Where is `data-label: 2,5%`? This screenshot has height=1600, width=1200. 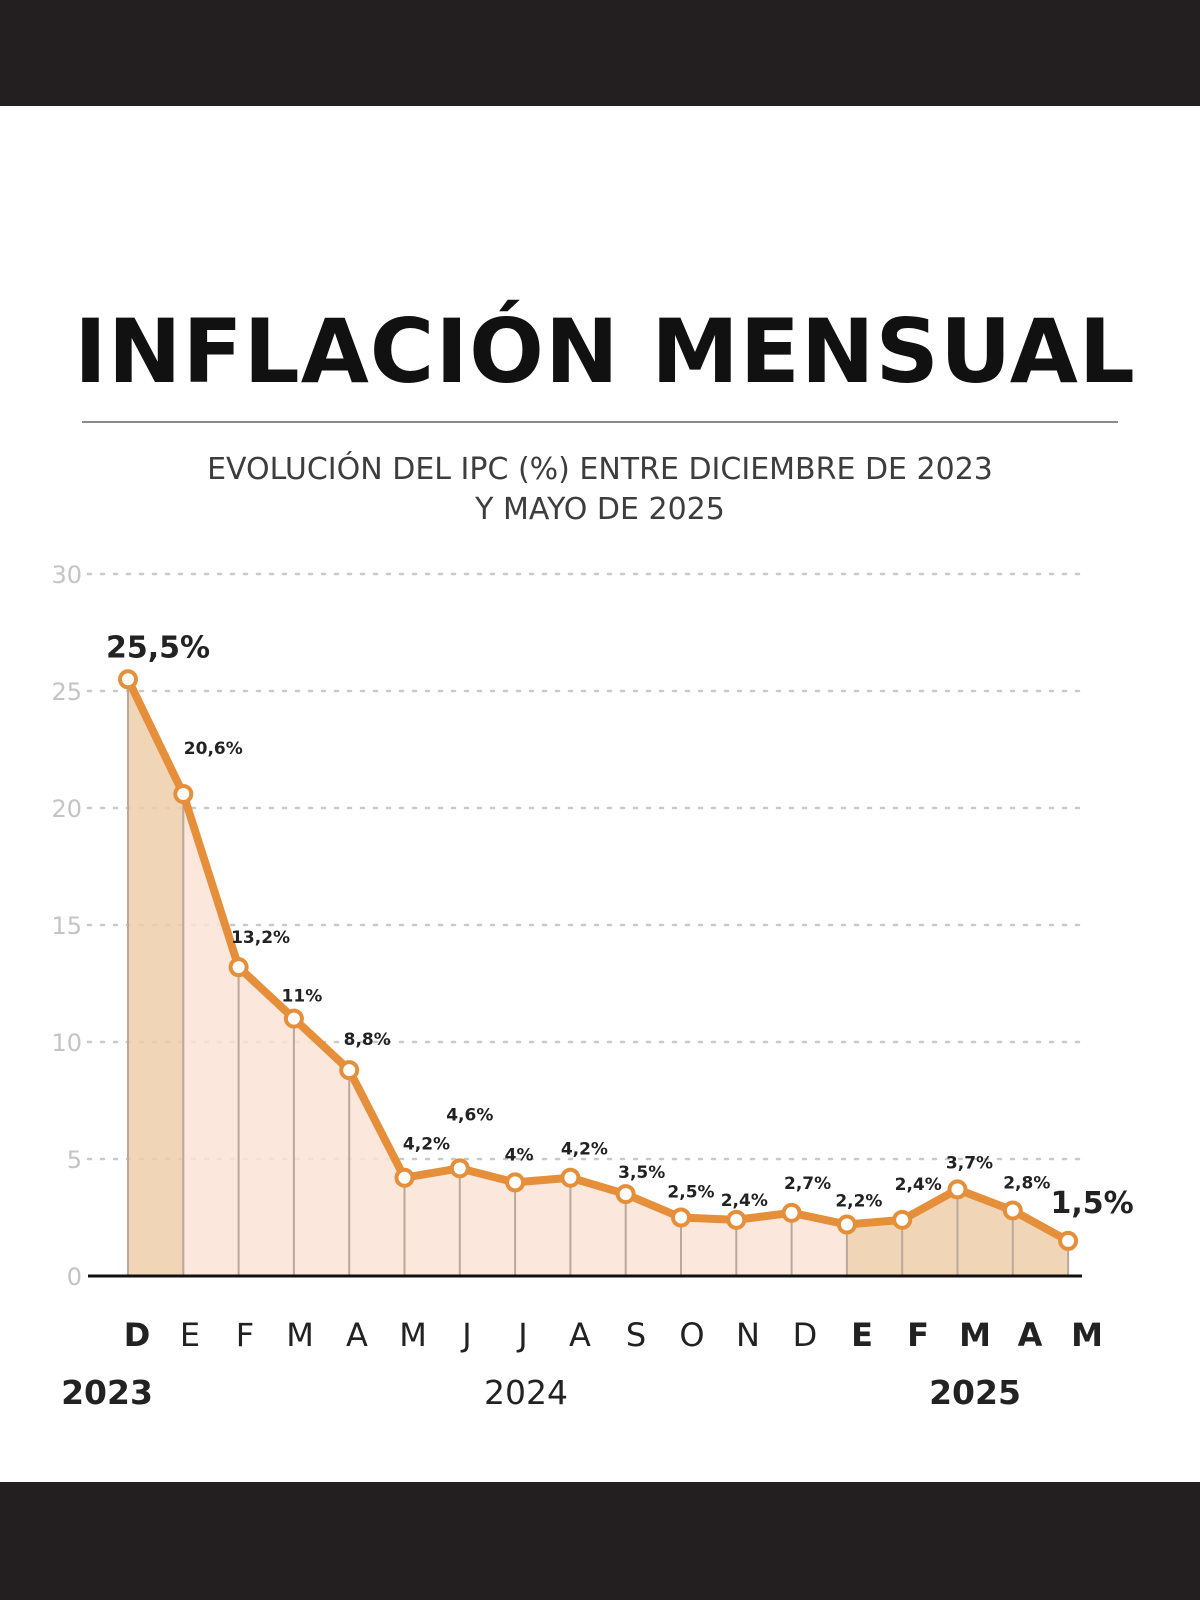
data-label: 2,5% is located at coordinates (690, 1193).